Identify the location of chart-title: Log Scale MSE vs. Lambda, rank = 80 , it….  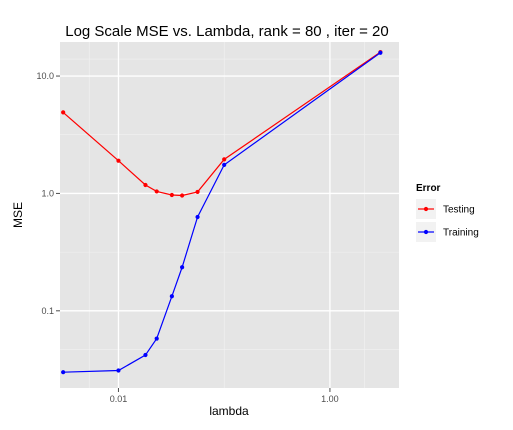
(227, 31).